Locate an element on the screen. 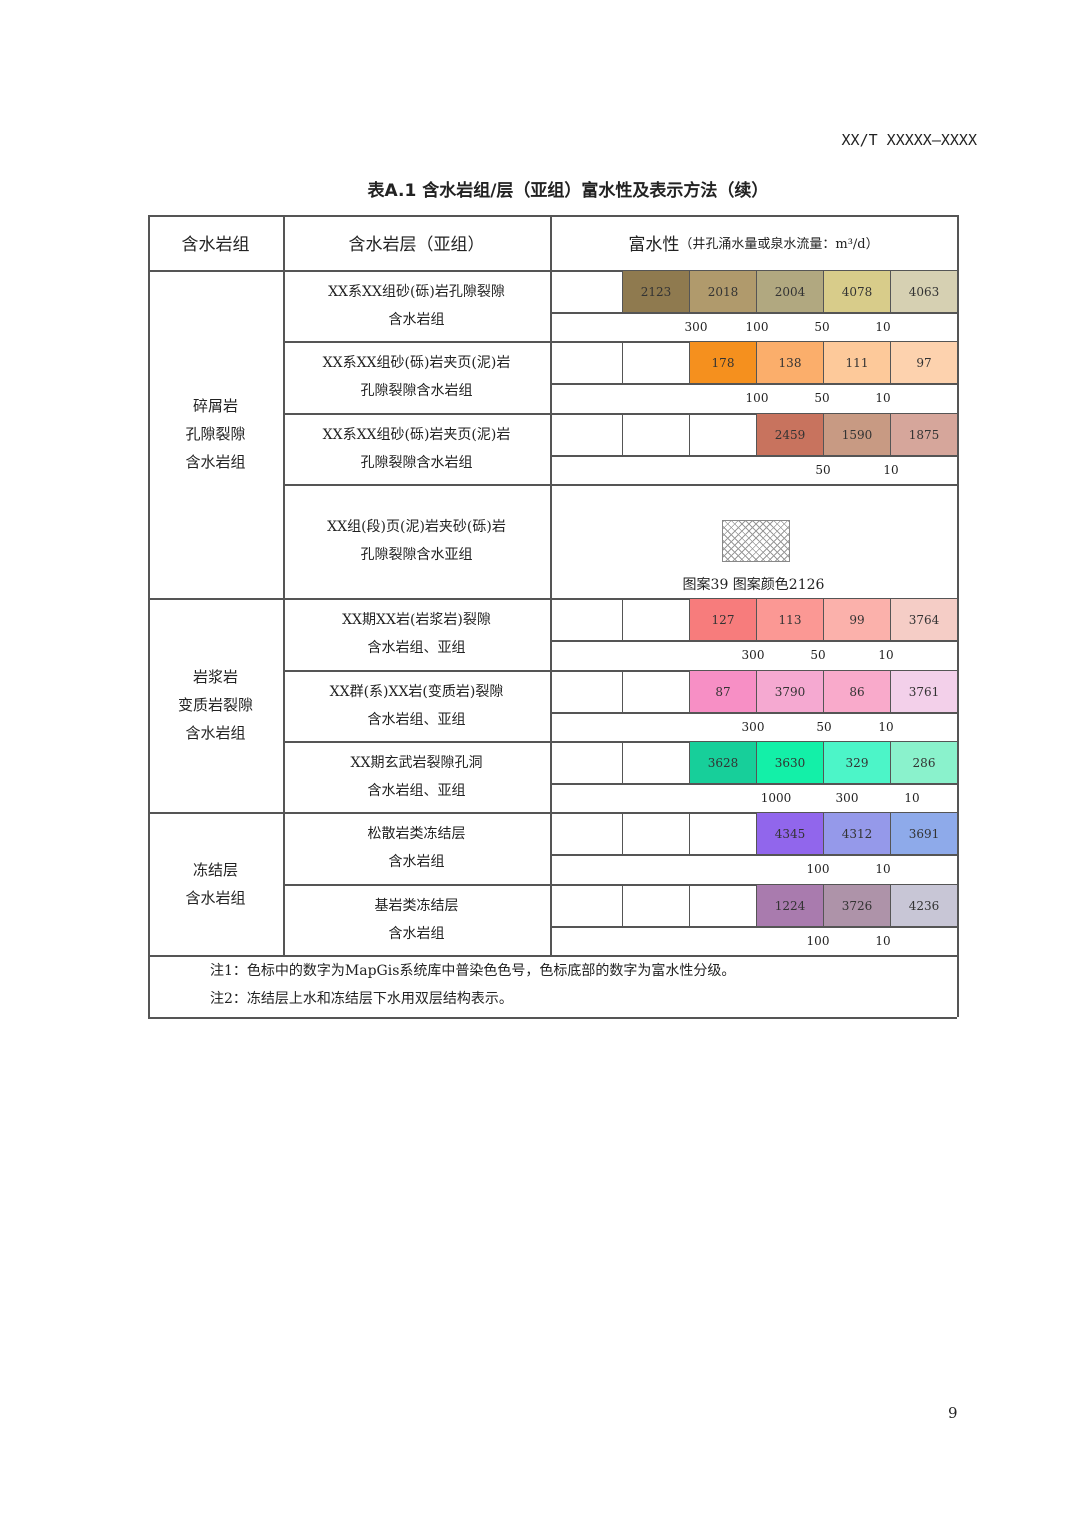 The width and height of the screenshot is (1080, 1527). color-swatch: 2004 is located at coordinates (790, 291).